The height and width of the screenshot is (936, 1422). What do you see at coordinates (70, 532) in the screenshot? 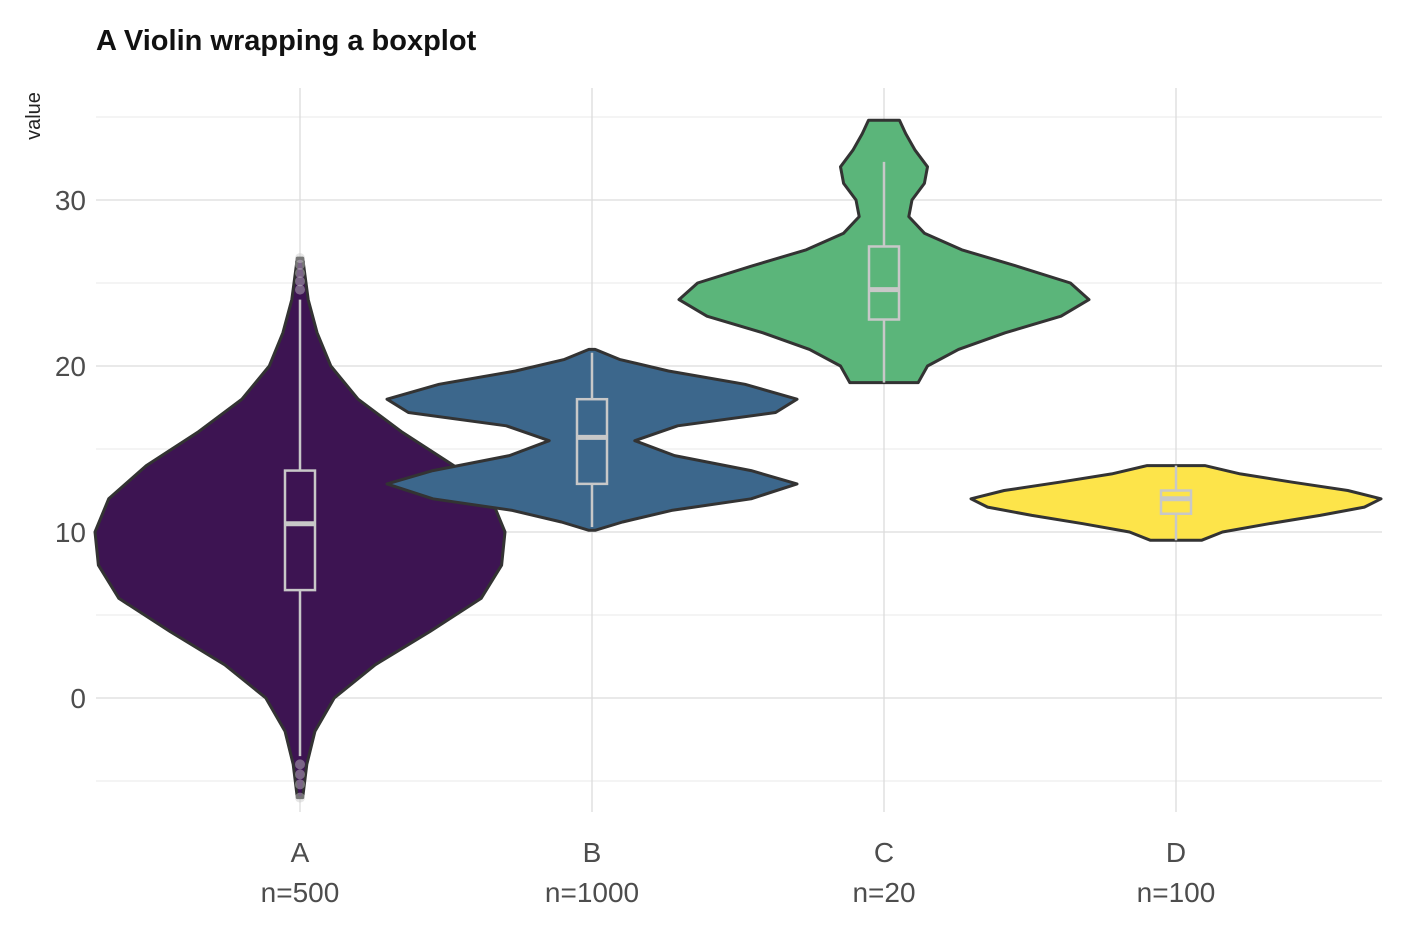
I see `y-tick-label: 10` at bounding box center [70, 532].